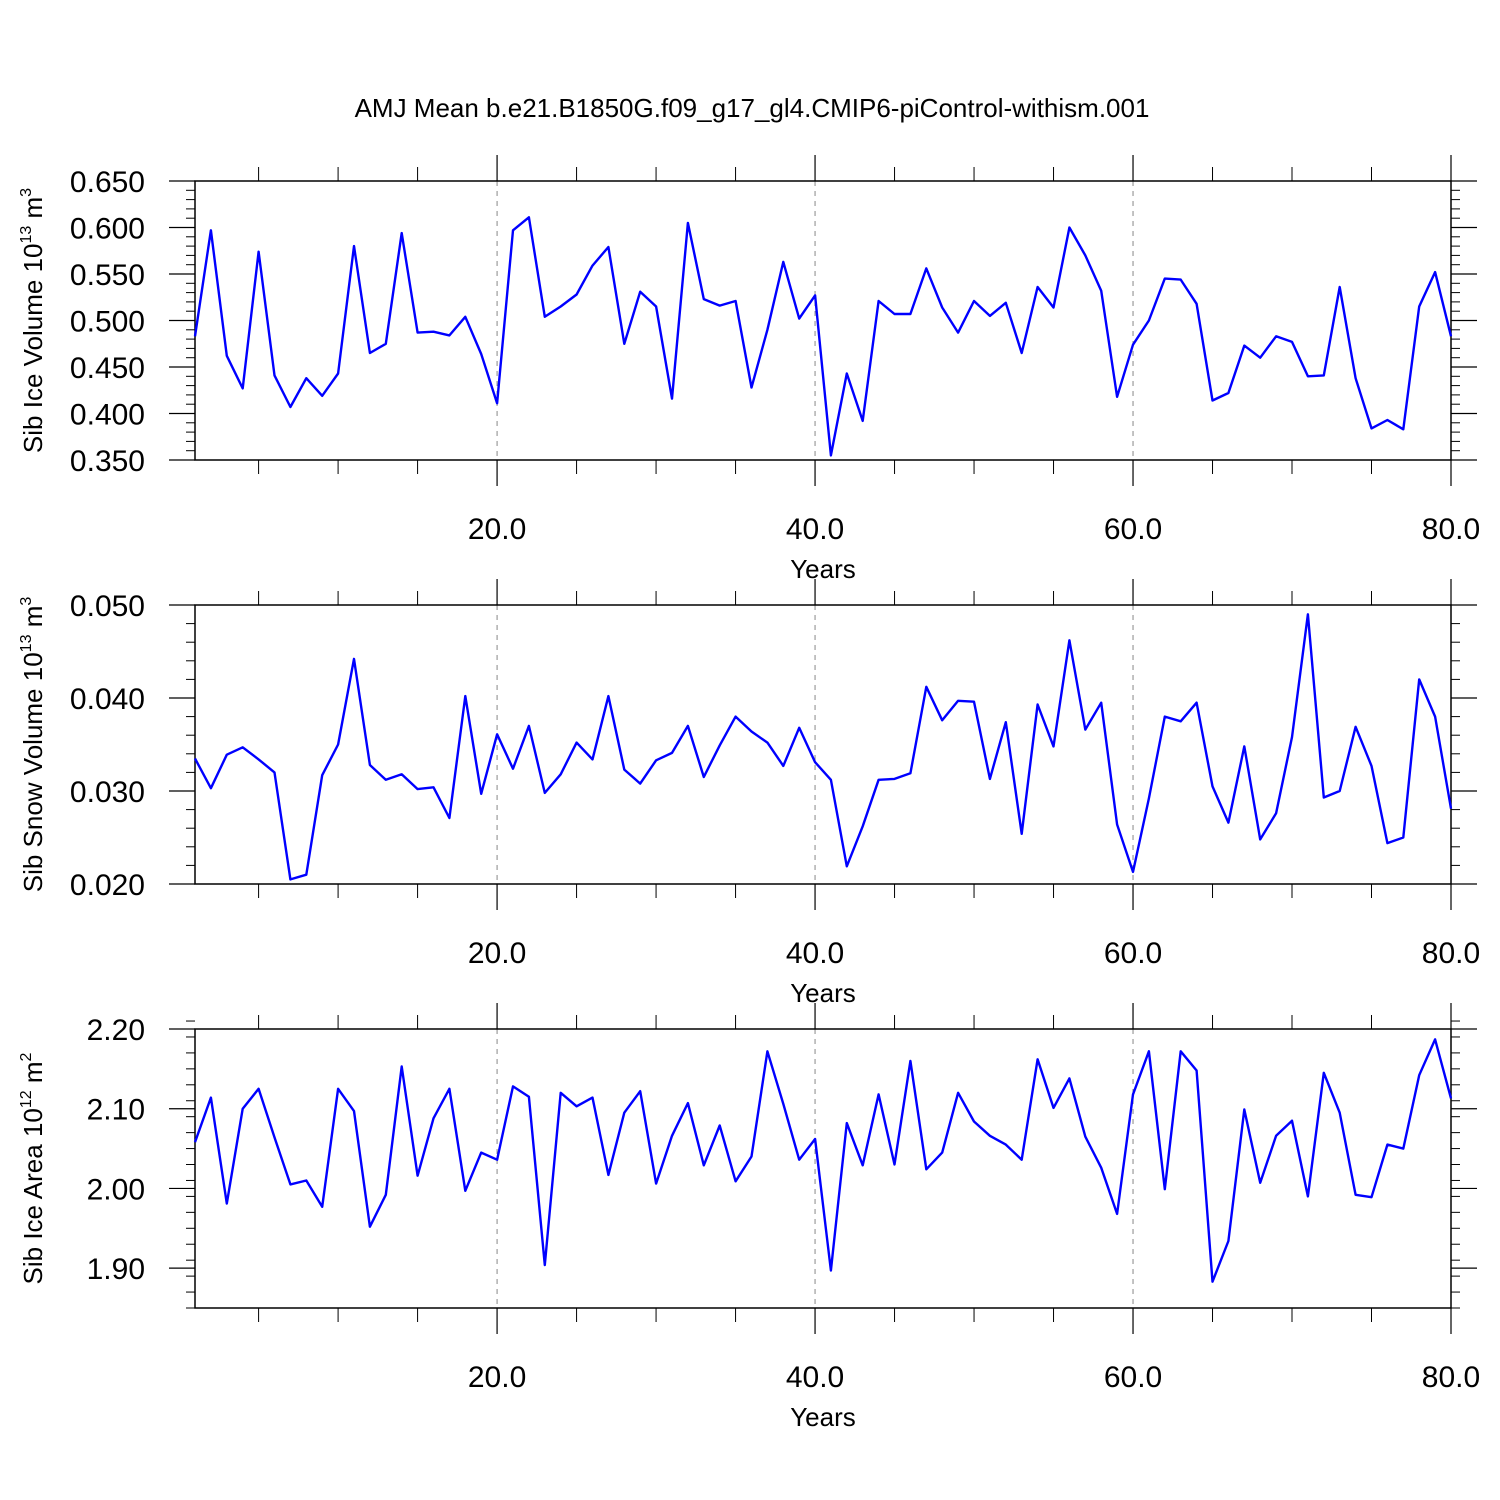  Describe the element at coordinates (116, 1110) in the screenshot. I see `y-tick-label: 2.10` at that location.